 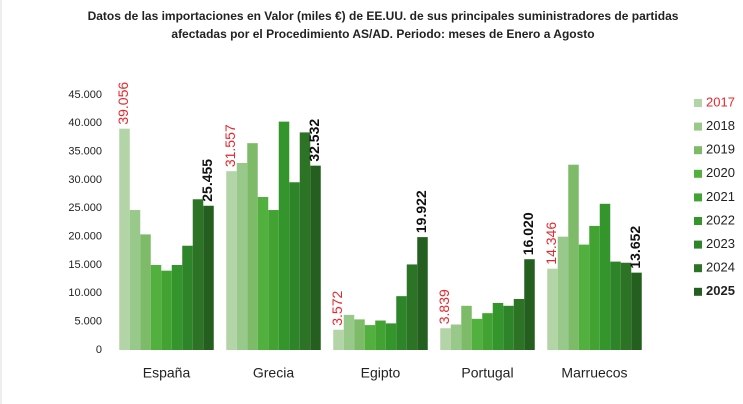 I want to click on y-tick-label: 30.000, so click(x=85, y=180).